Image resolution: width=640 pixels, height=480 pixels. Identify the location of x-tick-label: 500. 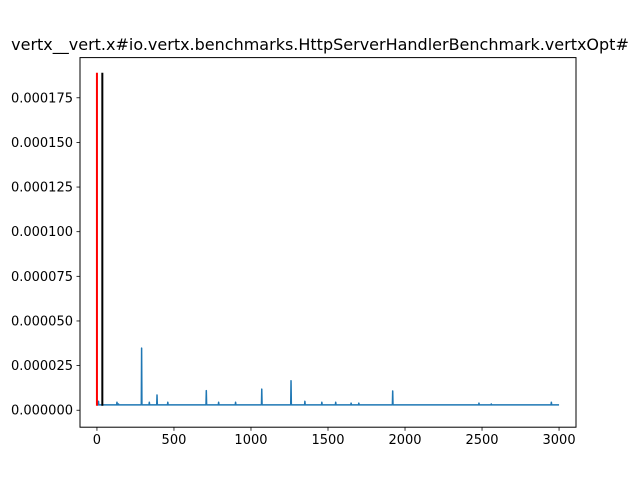
(174, 440).